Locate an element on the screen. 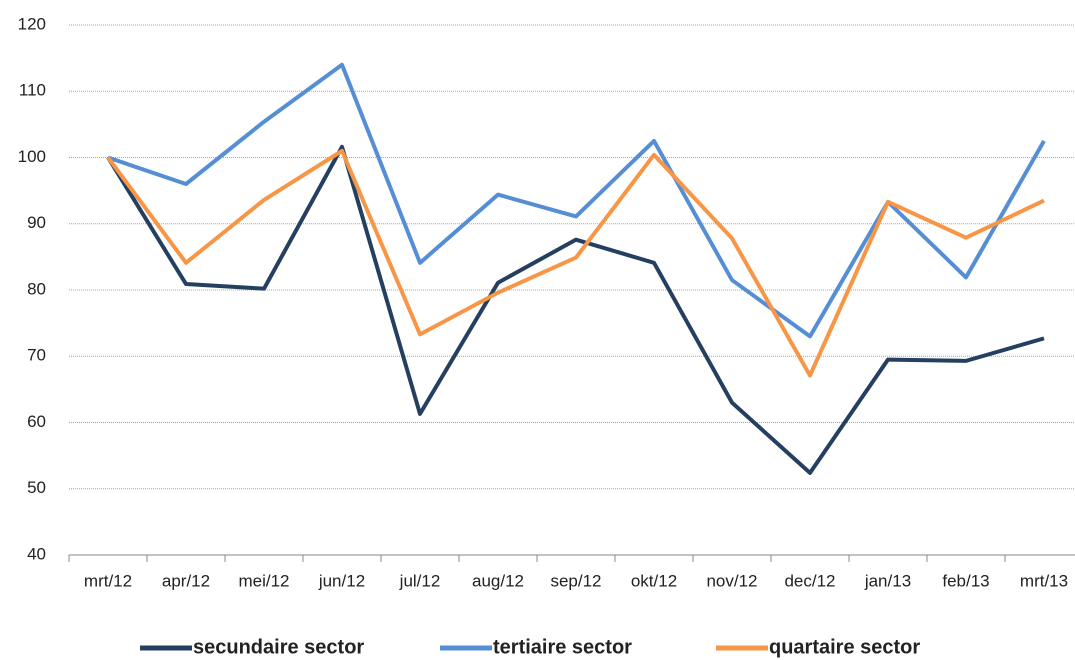 The width and height of the screenshot is (1075, 660). x-tick-label: aug/12 is located at coordinates (498, 580).